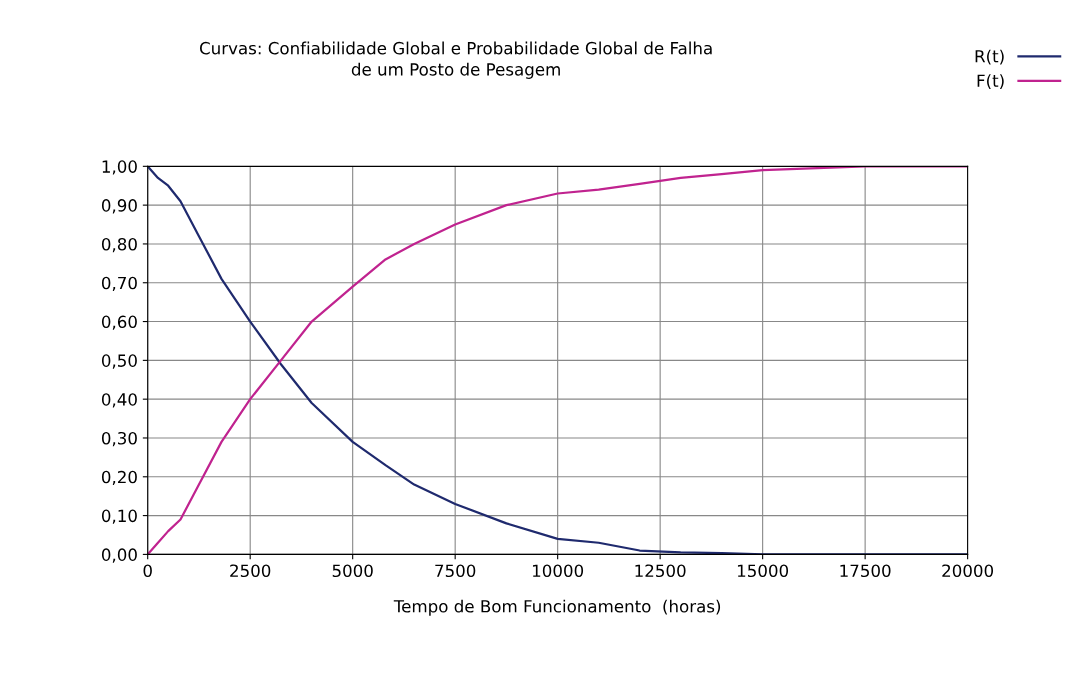 This screenshot has height=693, width=1086. Describe the element at coordinates (865, 571) in the screenshot. I see `x-tick-label: 17500` at that location.